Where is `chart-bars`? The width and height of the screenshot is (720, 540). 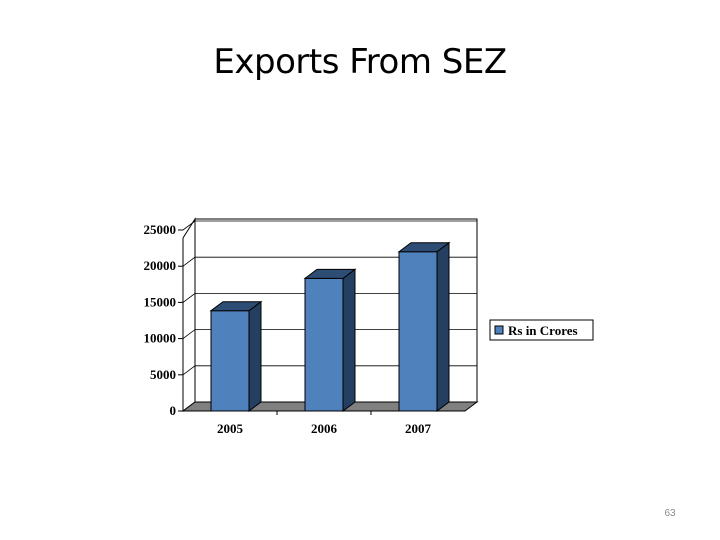 chart-bars is located at coordinates (330, 326).